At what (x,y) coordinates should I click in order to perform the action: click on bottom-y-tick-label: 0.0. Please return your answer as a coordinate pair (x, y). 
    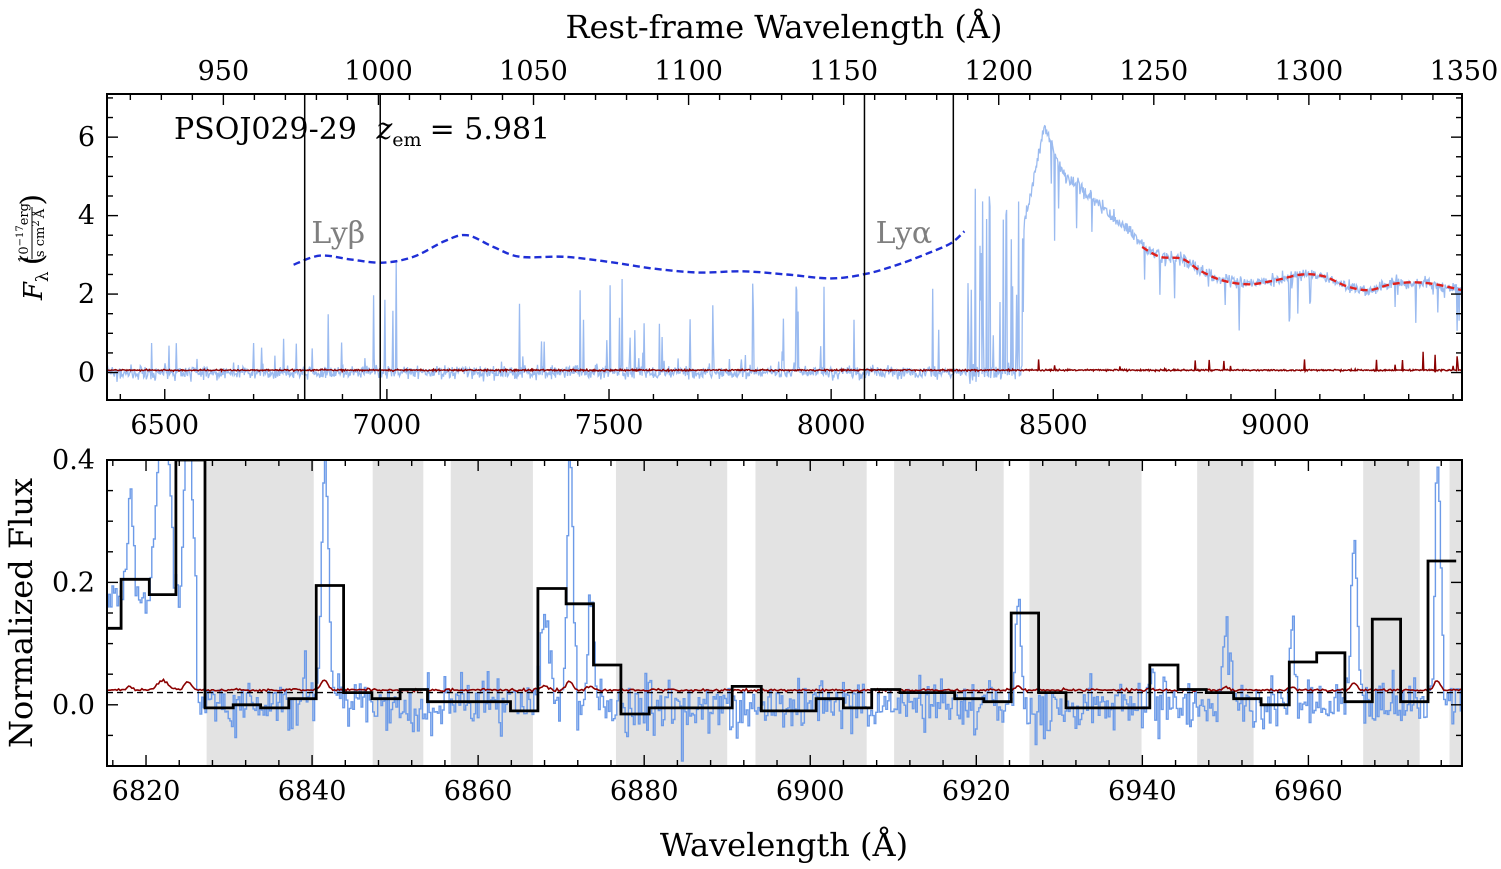
    Looking at the image, I should click on (73, 705).